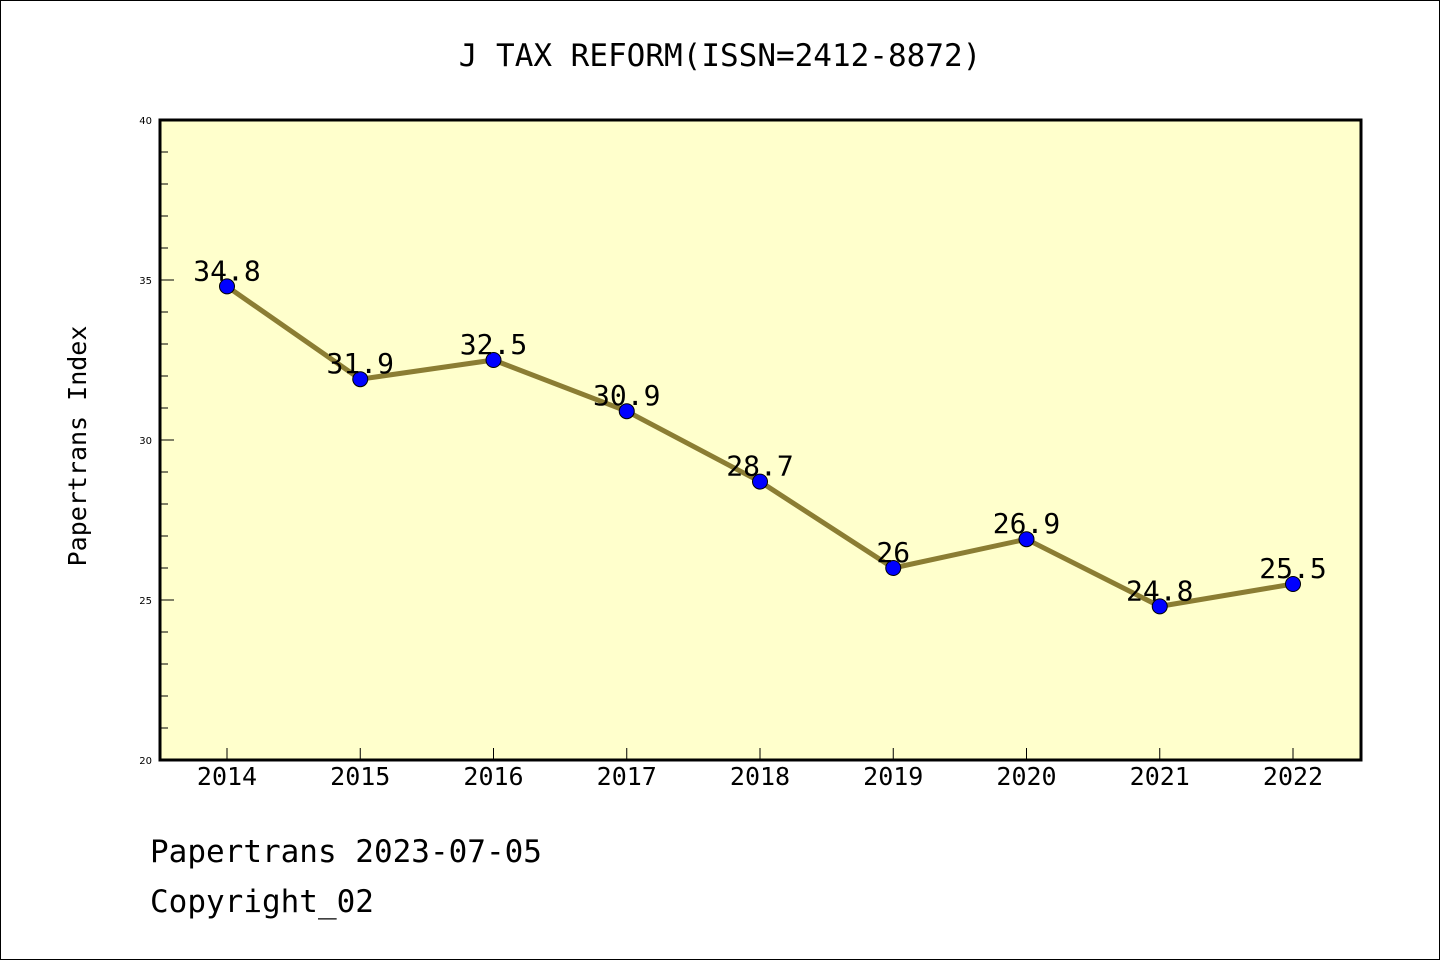 This screenshot has height=960, width=1440. I want to click on x-tick-label: 2015, so click(360, 776).